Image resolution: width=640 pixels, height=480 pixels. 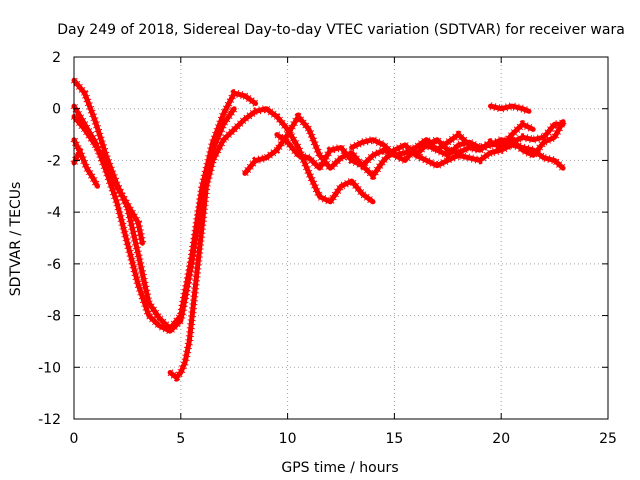 I want to click on series-markers-pass-k, so click(x=473, y=139).